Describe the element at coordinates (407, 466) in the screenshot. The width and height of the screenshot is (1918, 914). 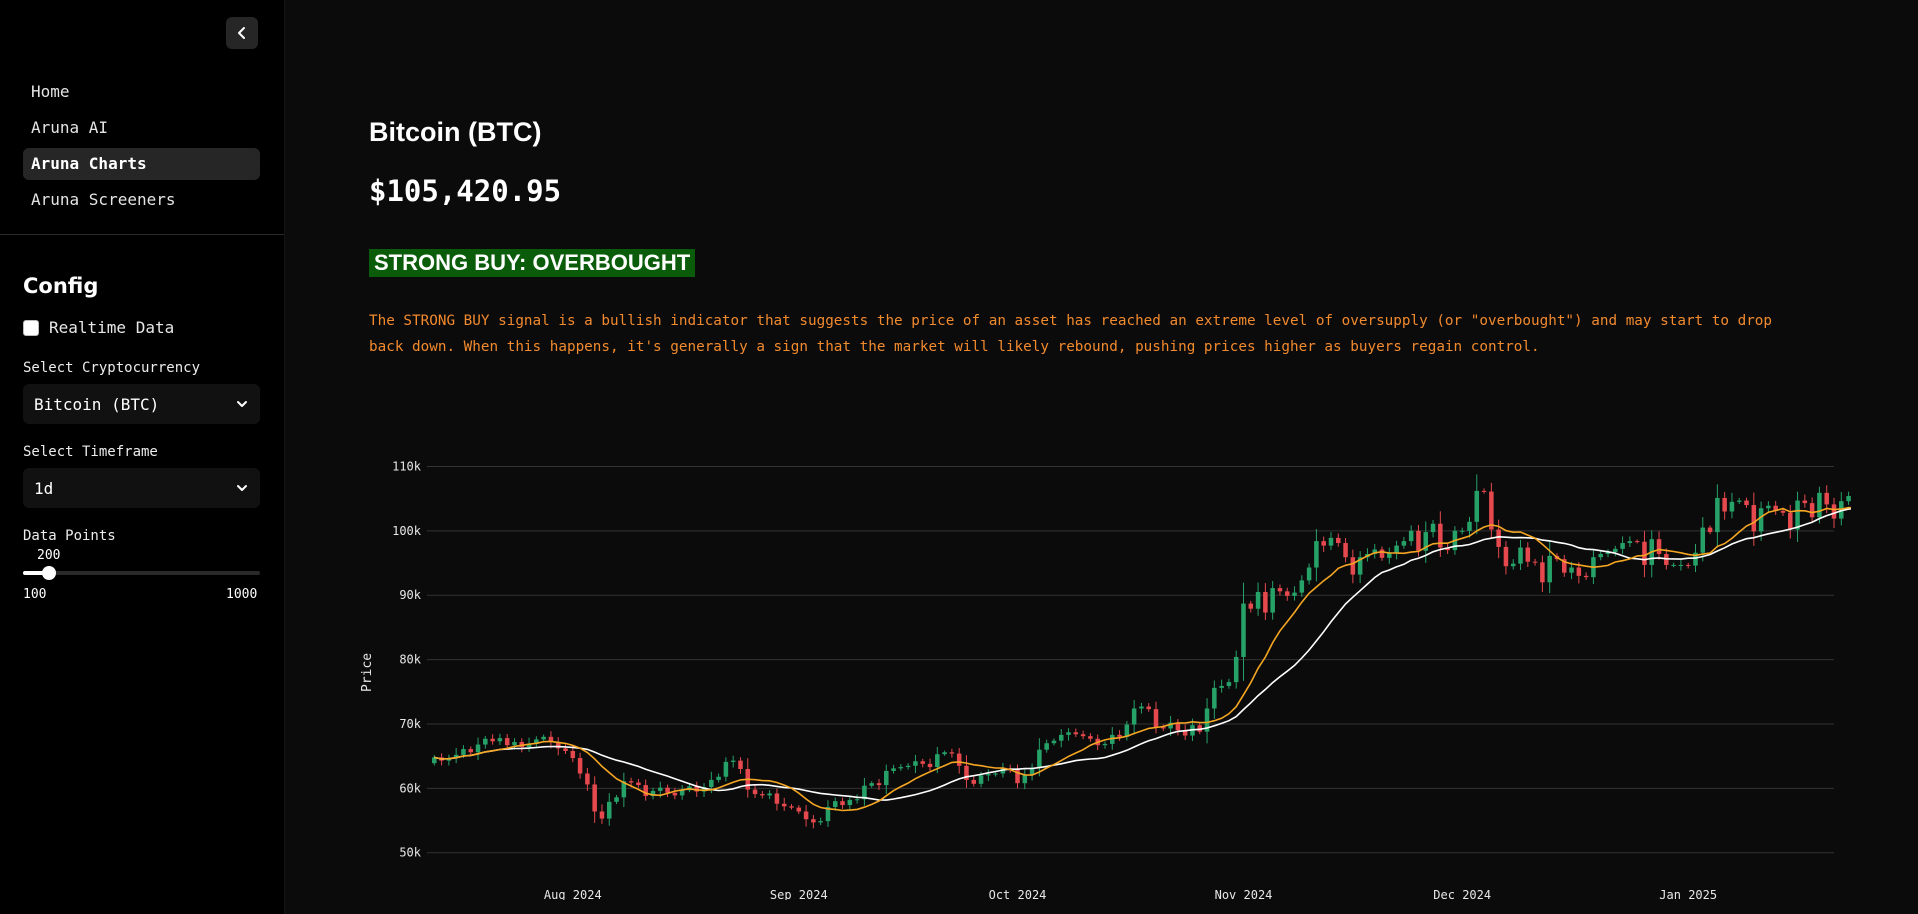
I see `y-tick-label: 110k` at that location.